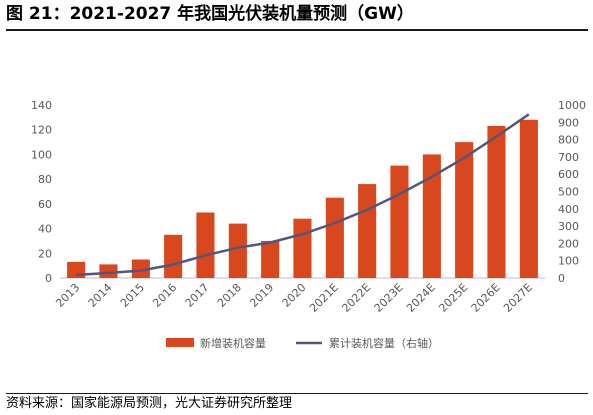 The width and height of the screenshot is (593, 415). What do you see at coordinates (399, 221) in the screenshot?
I see `bar-2023E` at bounding box center [399, 221].